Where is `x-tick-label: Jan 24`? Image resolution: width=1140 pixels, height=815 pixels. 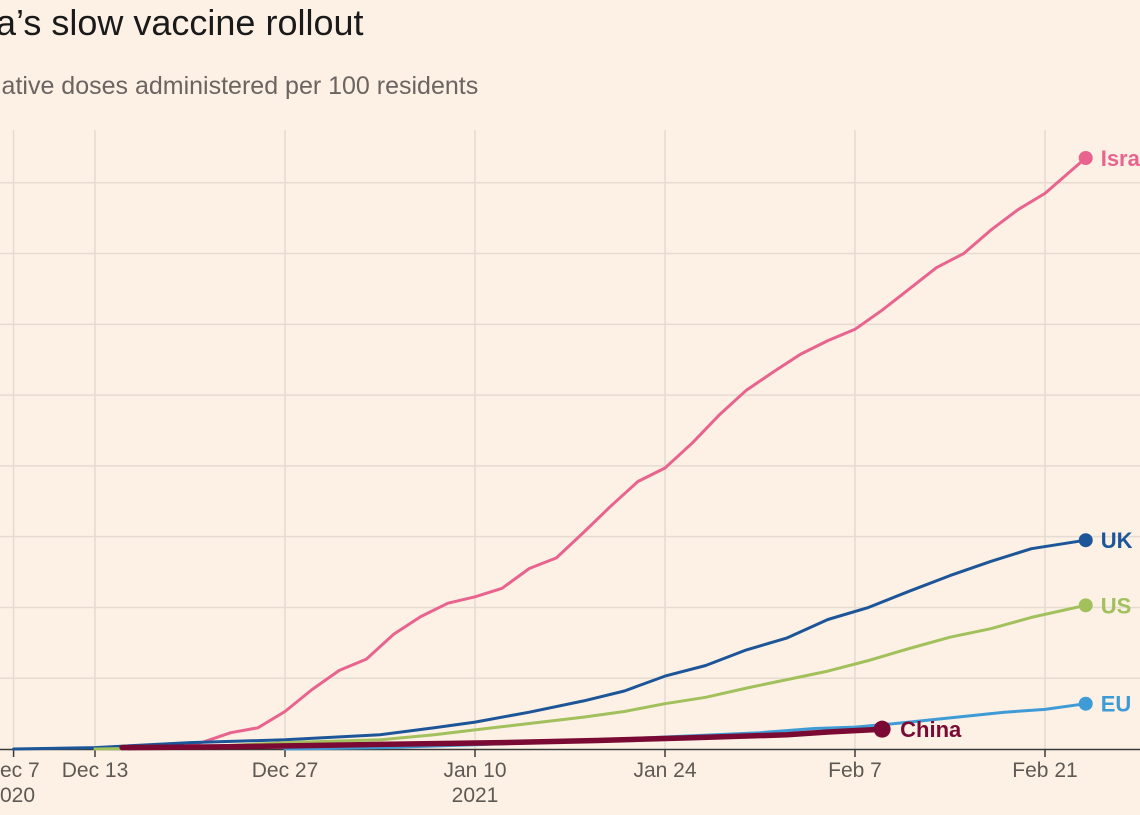
x-tick-label: Jan 24 is located at coordinates (664, 770).